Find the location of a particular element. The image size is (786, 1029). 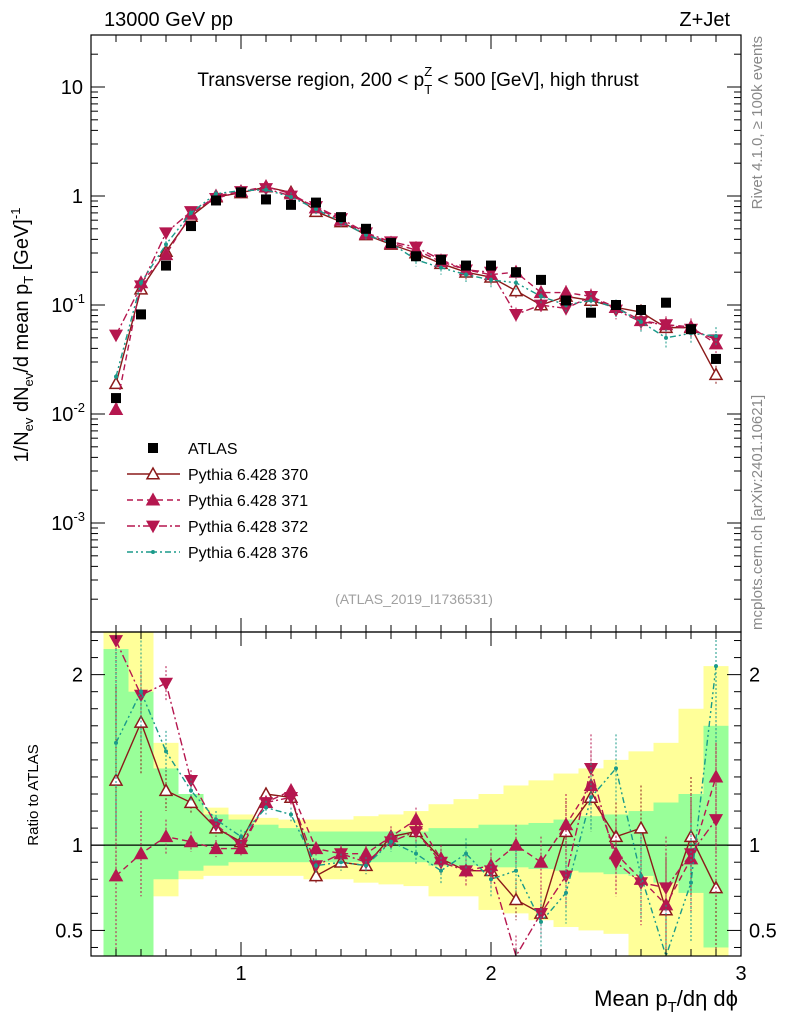

ratio-tick-label-right: 1 is located at coordinates (754, 846).